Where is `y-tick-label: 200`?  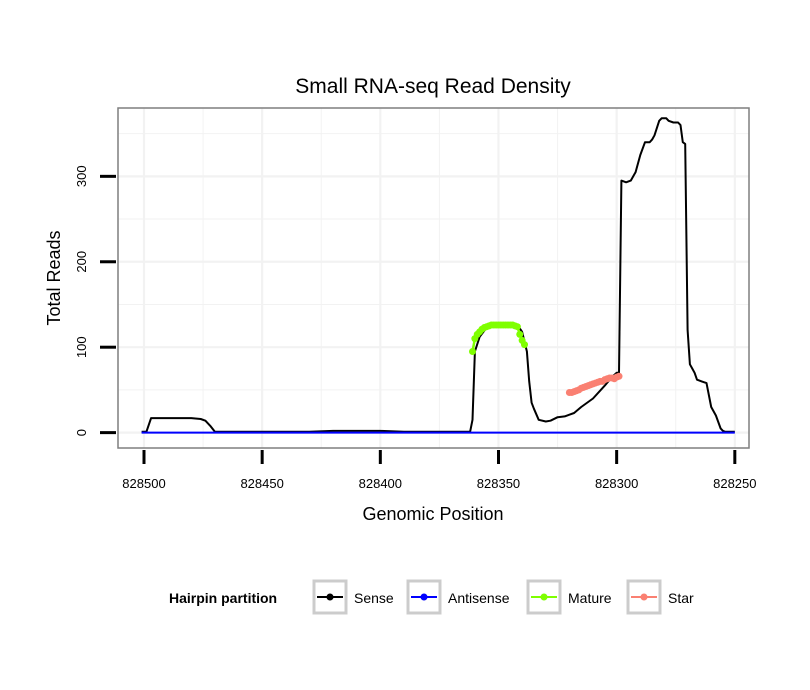
y-tick-label: 200 is located at coordinates (81, 262).